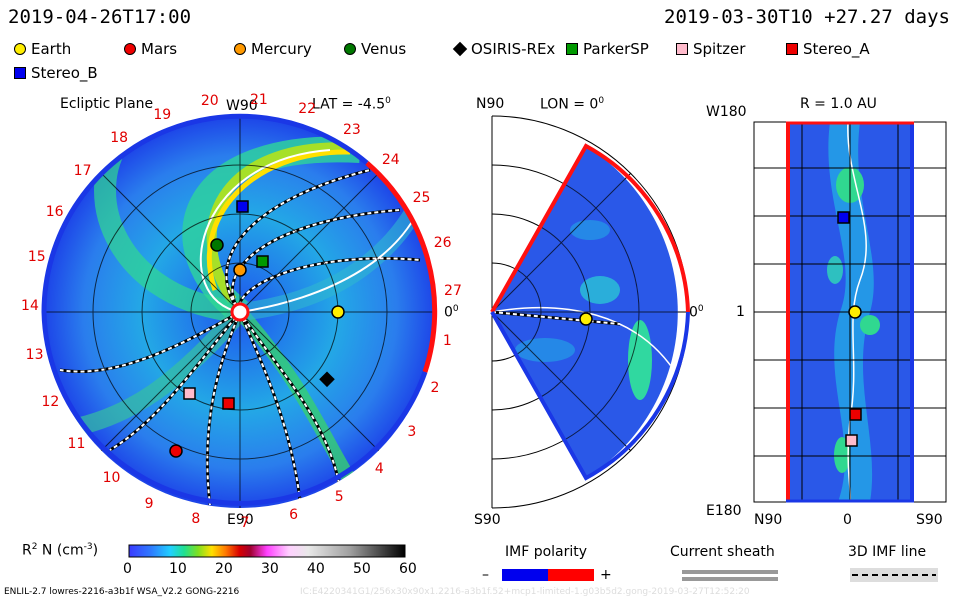 The image size is (960, 600). What do you see at coordinates (768, 520) in the screenshot?
I see `radial-tick-n90: N90` at bounding box center [768, 520].